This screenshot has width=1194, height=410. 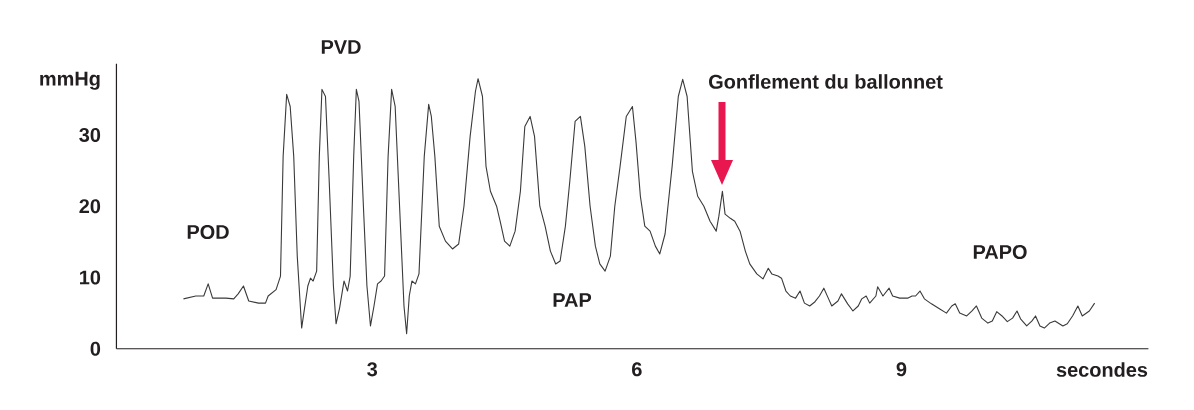 I want to click on x-tick-label: 3, so click(x=372, y=369).